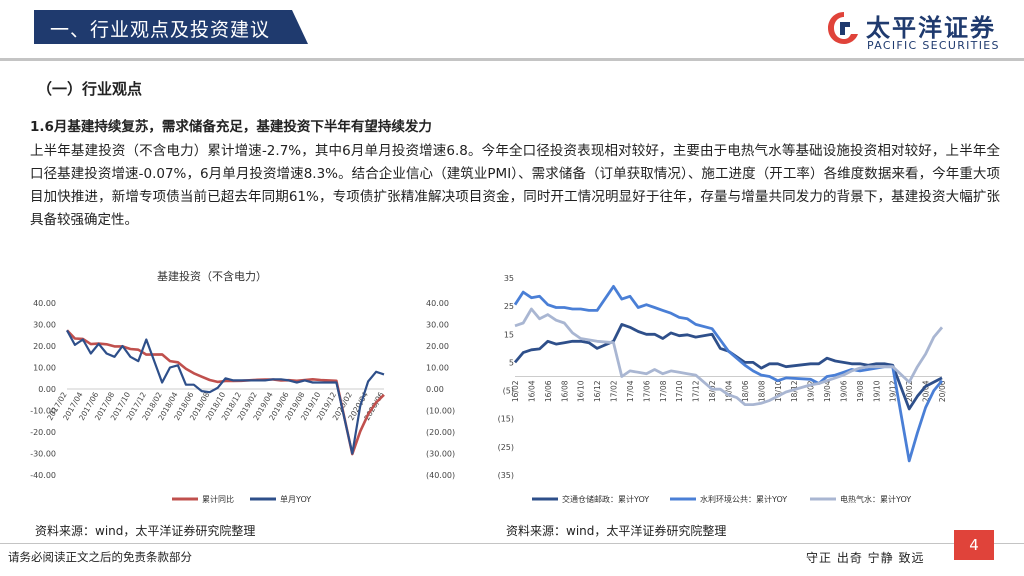 The image size is (1024, 576). What do you see at coordinates (893, 391) in the screenshot?
I see `x-tick-label: 19/12` at bounding box center [893, 391].